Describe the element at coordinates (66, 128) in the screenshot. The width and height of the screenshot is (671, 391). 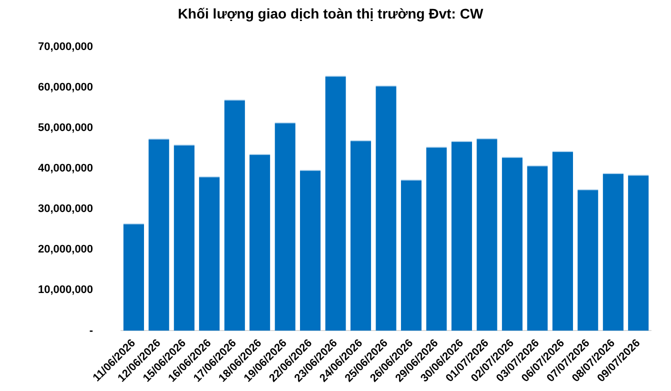
I see `y-tick-label: 50,000,000` at that location.